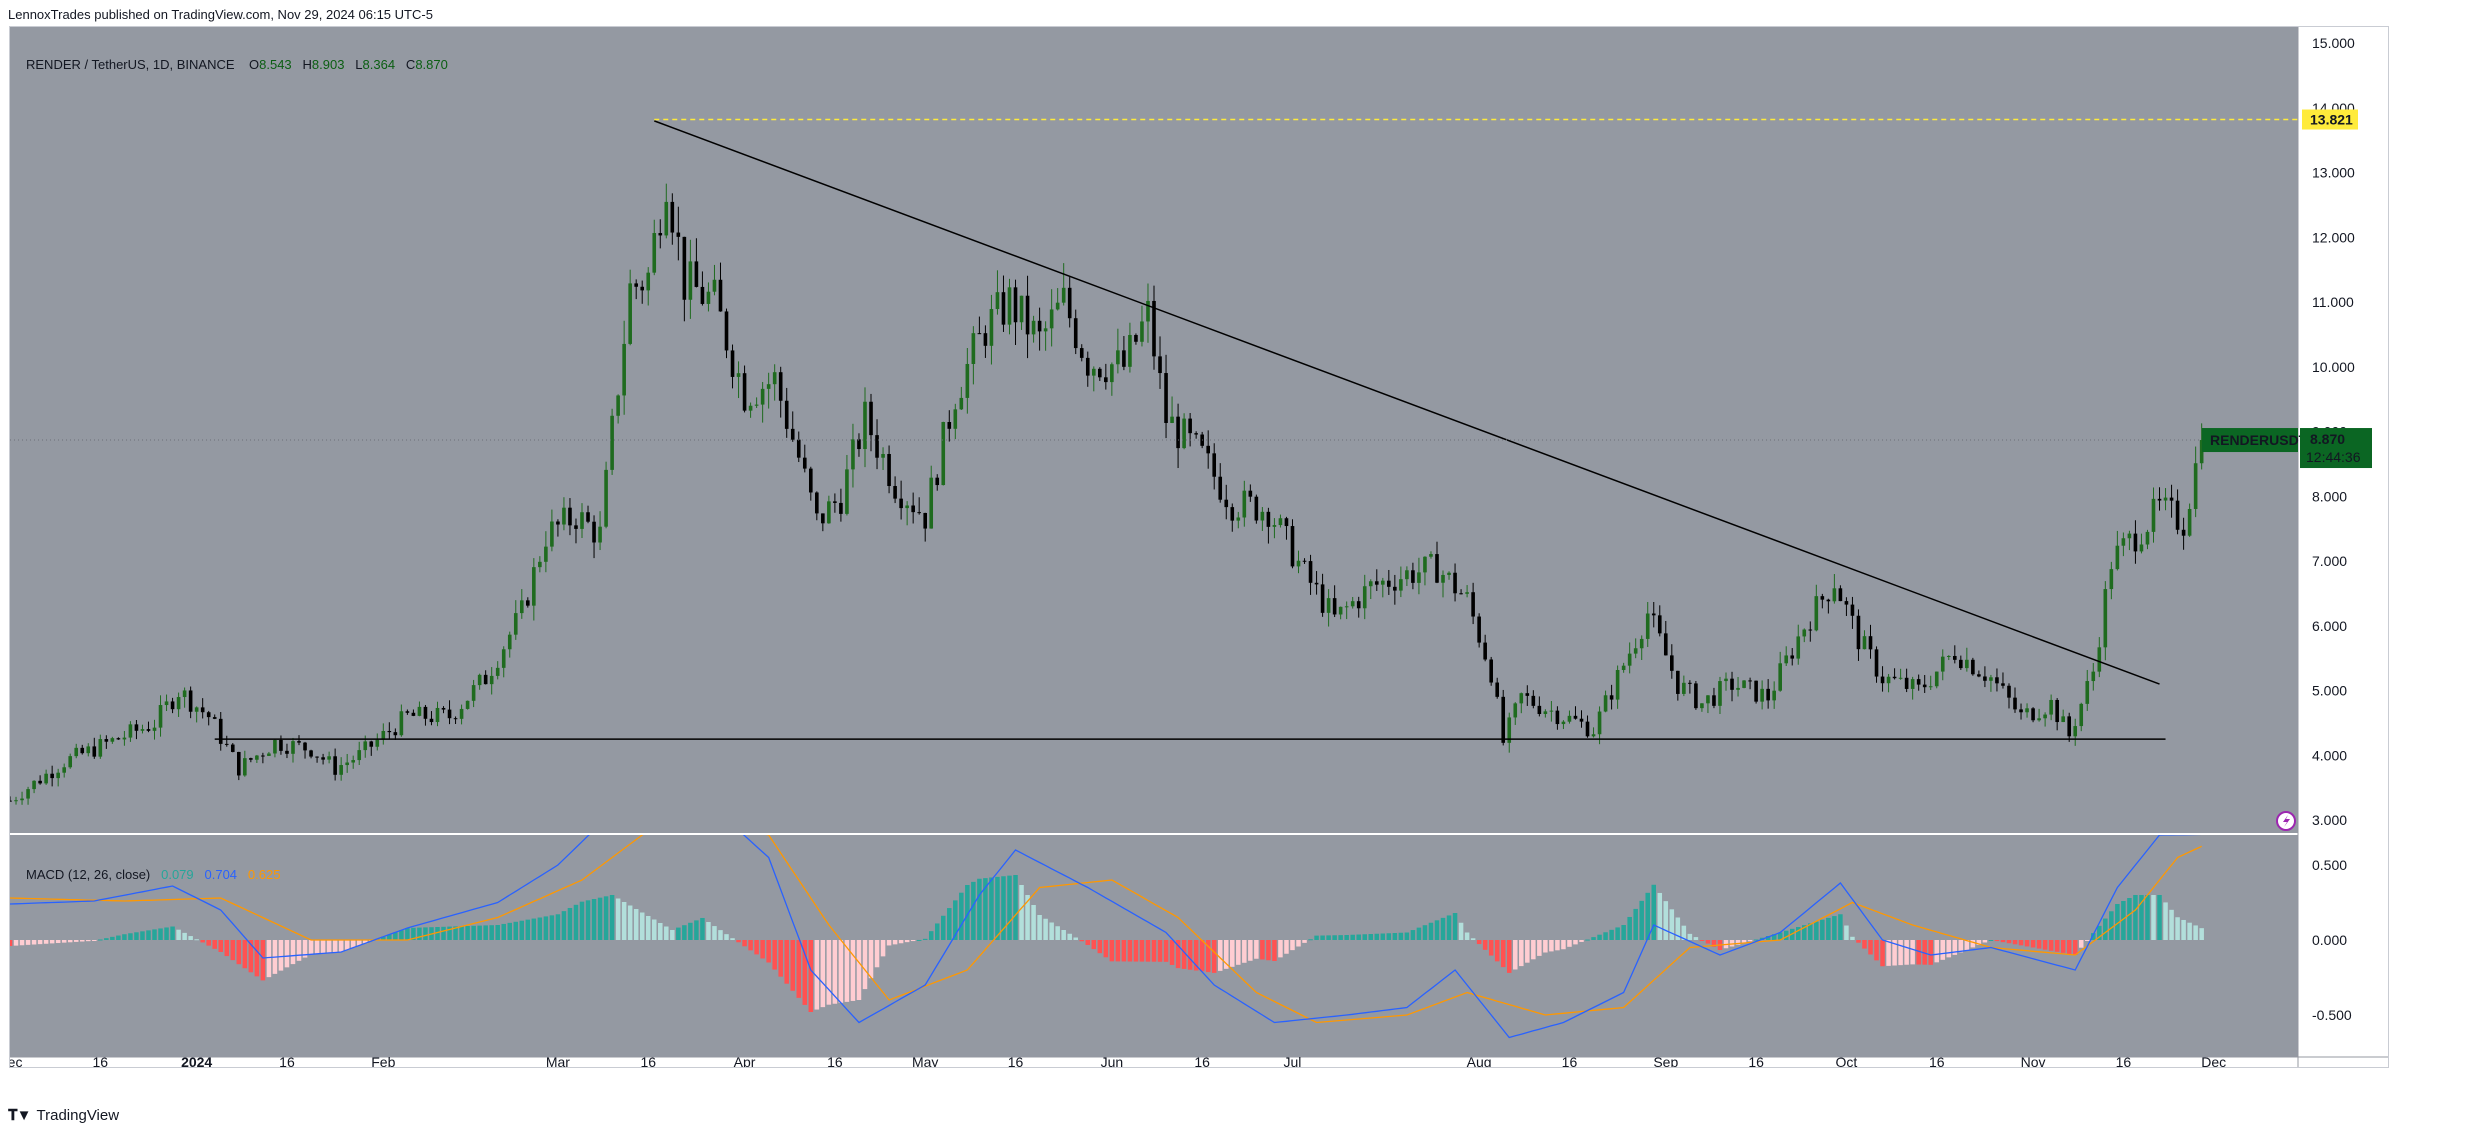 The width and height of the screenshot is (2475, 1134). Describe the element at coordinates (2329, 626) in the screenshot. I see `price-tick-label: 6.000` at that location.